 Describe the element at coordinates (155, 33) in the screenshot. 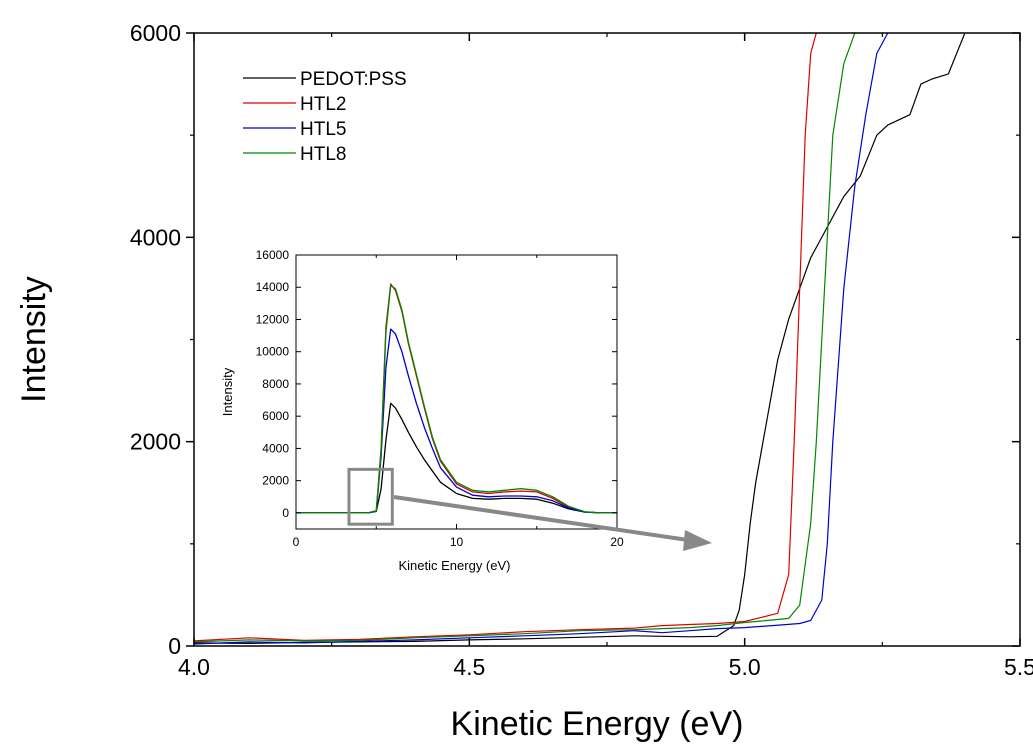

I see `main-y-tick-label: 6000` at that location.